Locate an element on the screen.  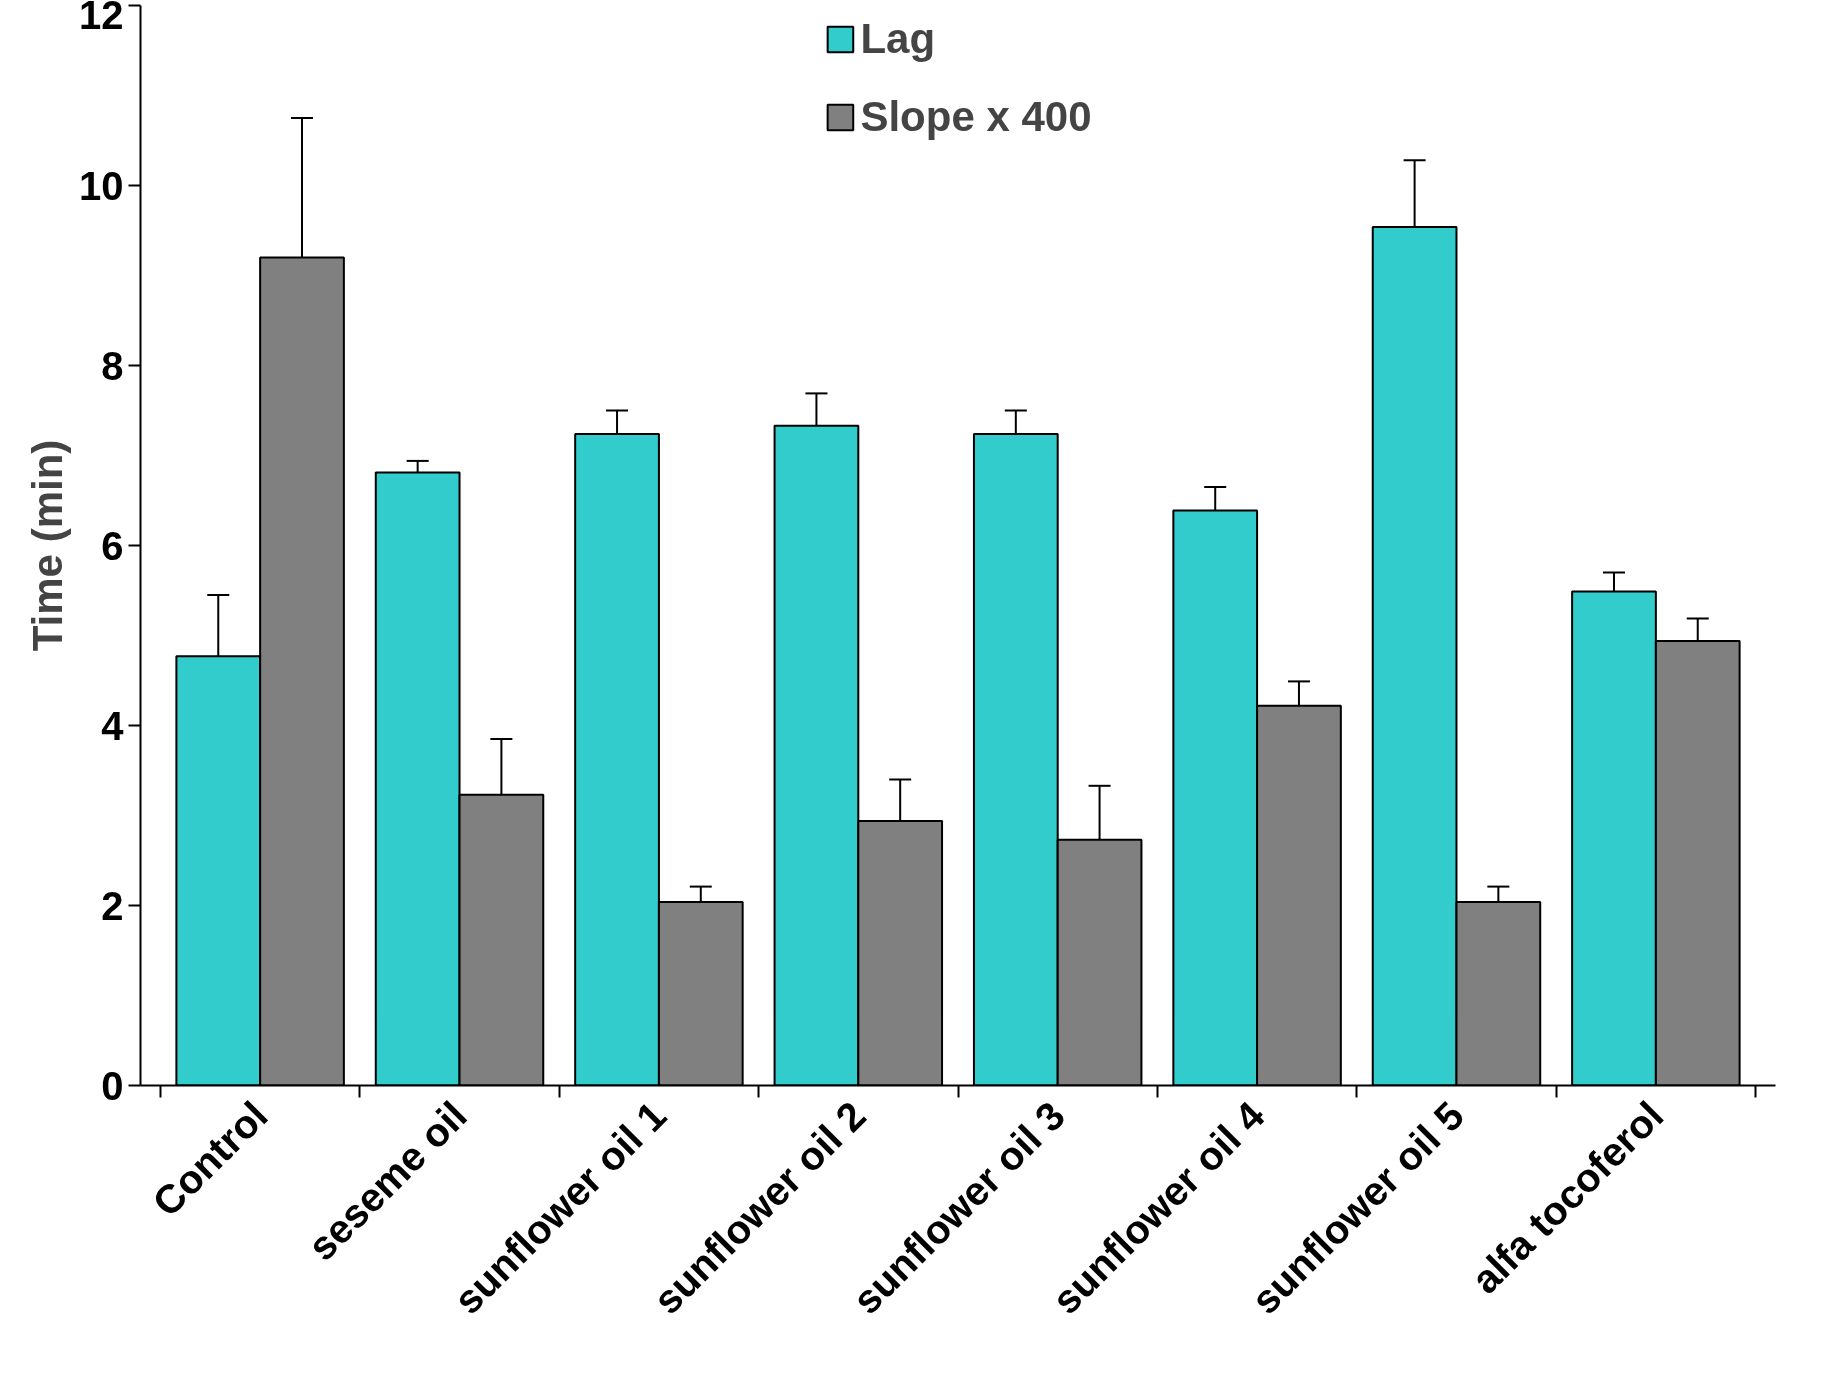
y-tick-label: 12 is located at coordinates (101, 18).